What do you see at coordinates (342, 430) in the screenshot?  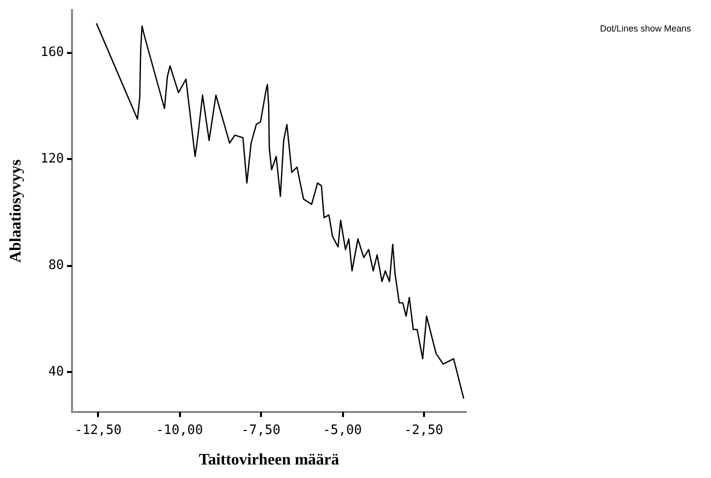 I see `x-tick-label: -5,00` at bounding box center [342, 430].